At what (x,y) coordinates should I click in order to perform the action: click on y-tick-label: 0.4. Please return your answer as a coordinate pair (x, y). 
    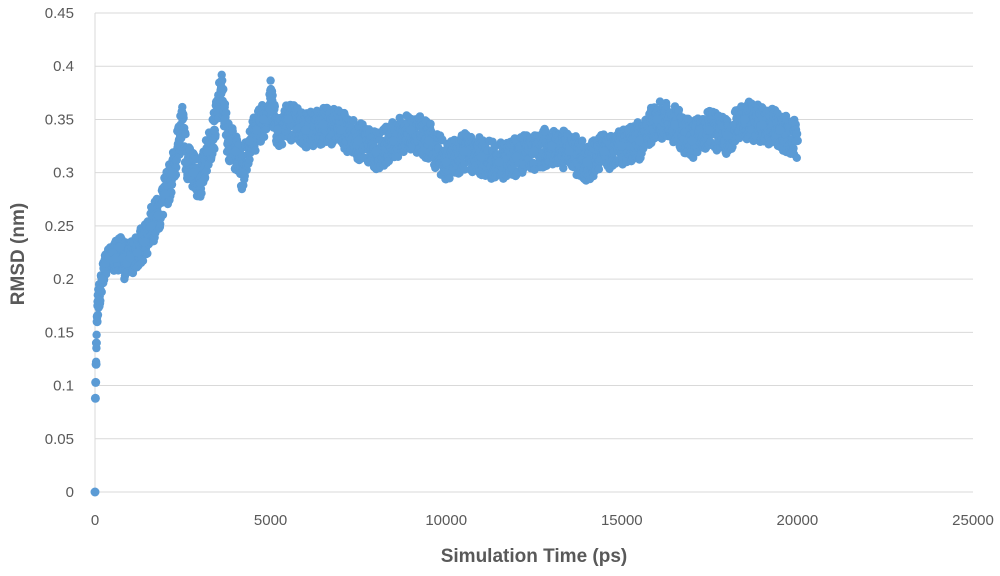
    Looking at the image, I should click on (63, 66).